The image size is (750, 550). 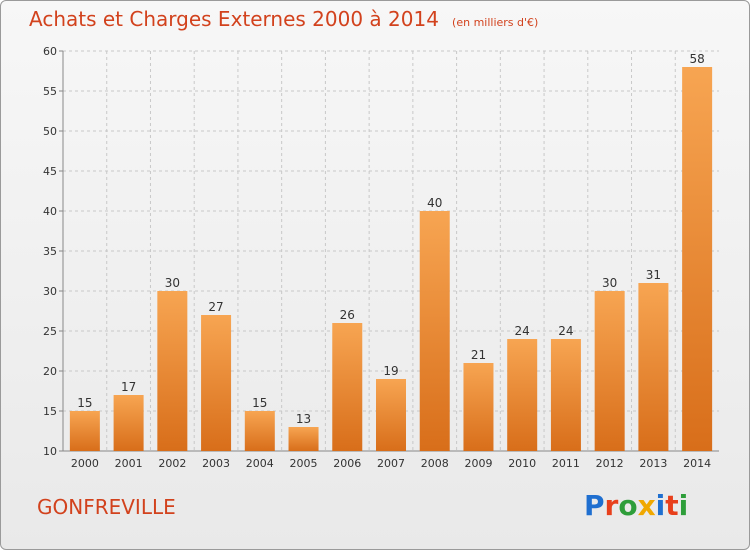 What do you see at coordinates (611, 505) in the screenshot?
I see `logo-letter: r` at bounding box center [611, 505].